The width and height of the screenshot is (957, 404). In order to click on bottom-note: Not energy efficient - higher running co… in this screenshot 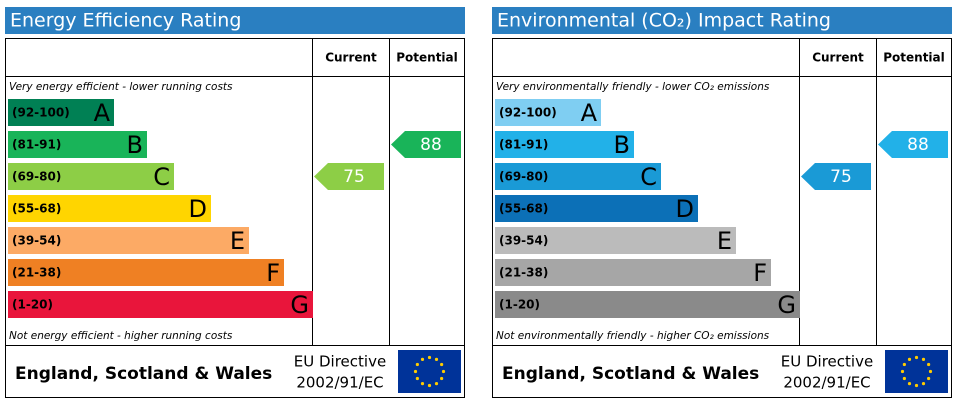, I will do `click(121, 336)`.